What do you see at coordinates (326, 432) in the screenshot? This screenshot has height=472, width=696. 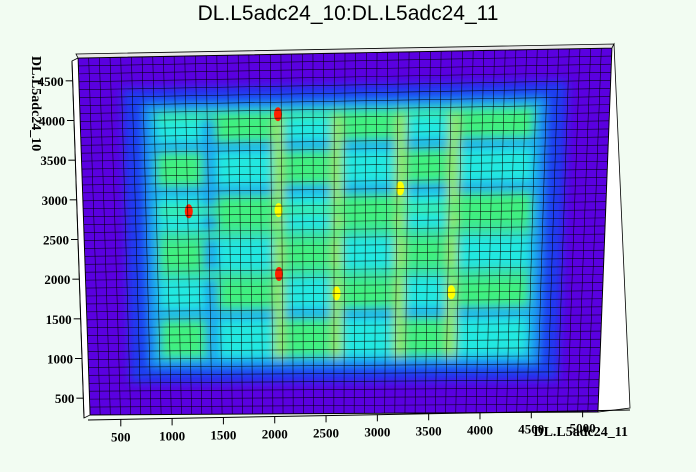 I see `x-tick-label: 2500` at bounding box center [326, 432].